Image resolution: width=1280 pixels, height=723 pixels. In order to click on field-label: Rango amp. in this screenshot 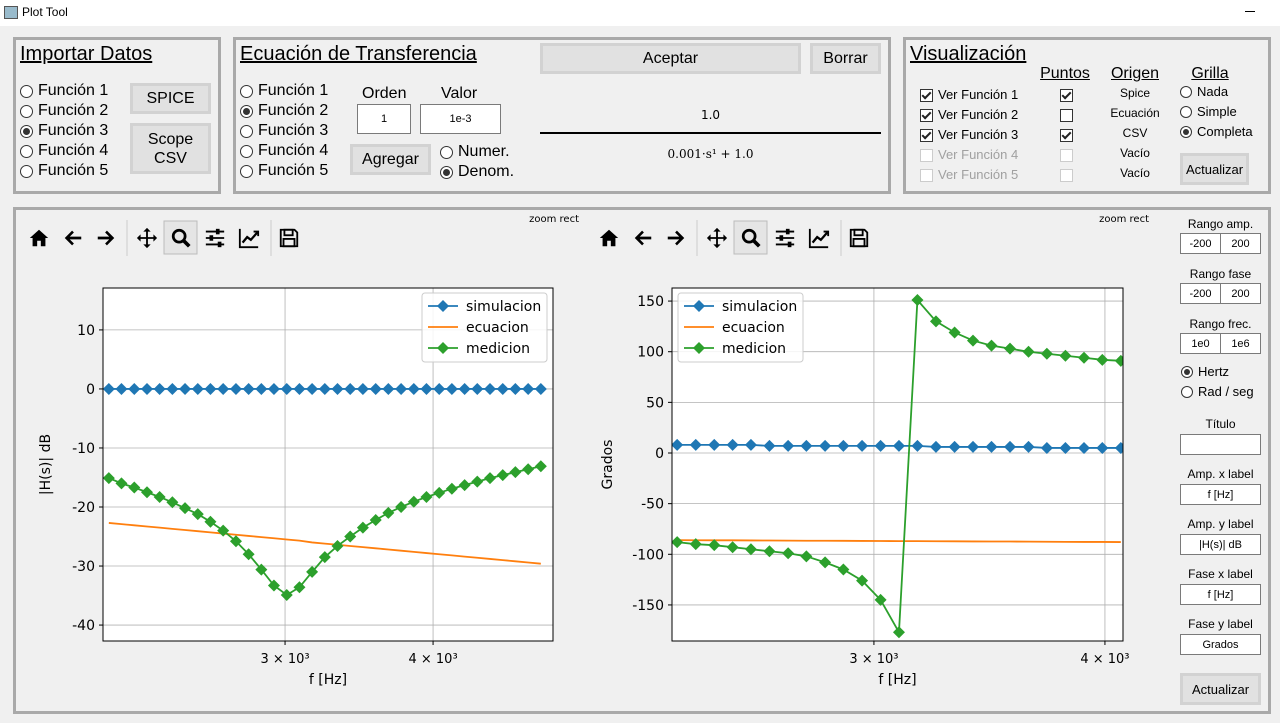, I will do `click(1220, 224)`.